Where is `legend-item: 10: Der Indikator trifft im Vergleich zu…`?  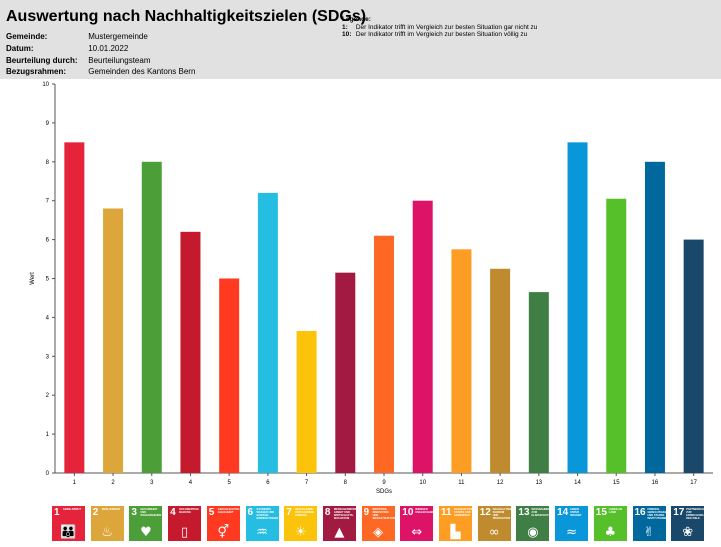
legend-item: 10: Der Indikator trifft im Vergleich zu… is located at coordinates (439, 35).